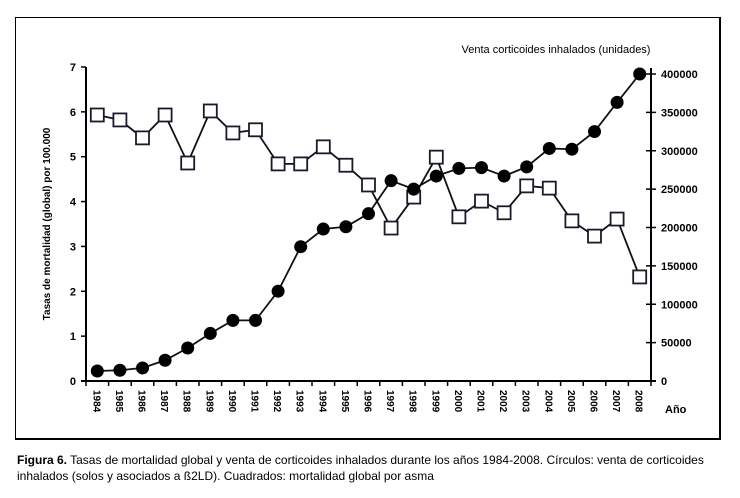  I want to click on x-tick-label: 1995, so click(344, 401).